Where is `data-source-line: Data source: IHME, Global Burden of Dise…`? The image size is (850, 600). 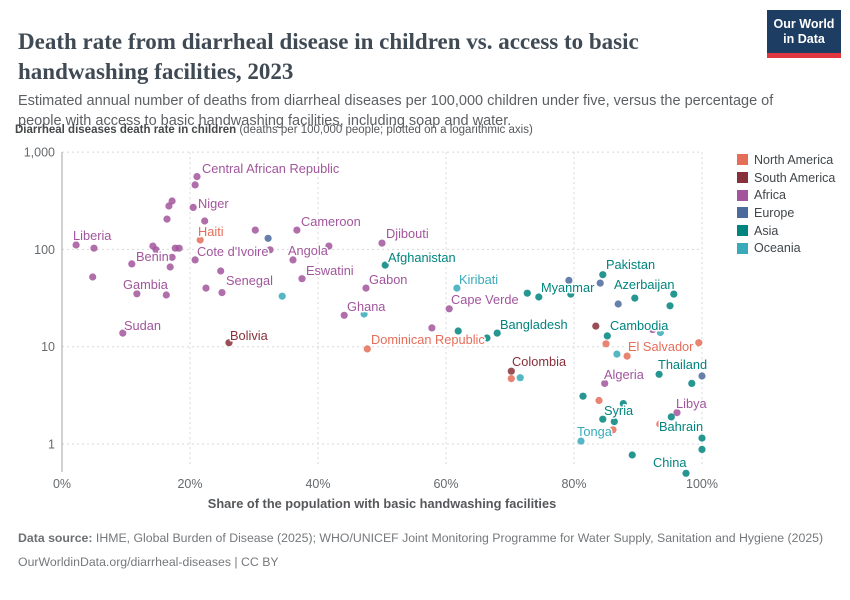
data-source-line: Data source: IHME, Global Burden of Dise… is located at coordinates (426, 539).